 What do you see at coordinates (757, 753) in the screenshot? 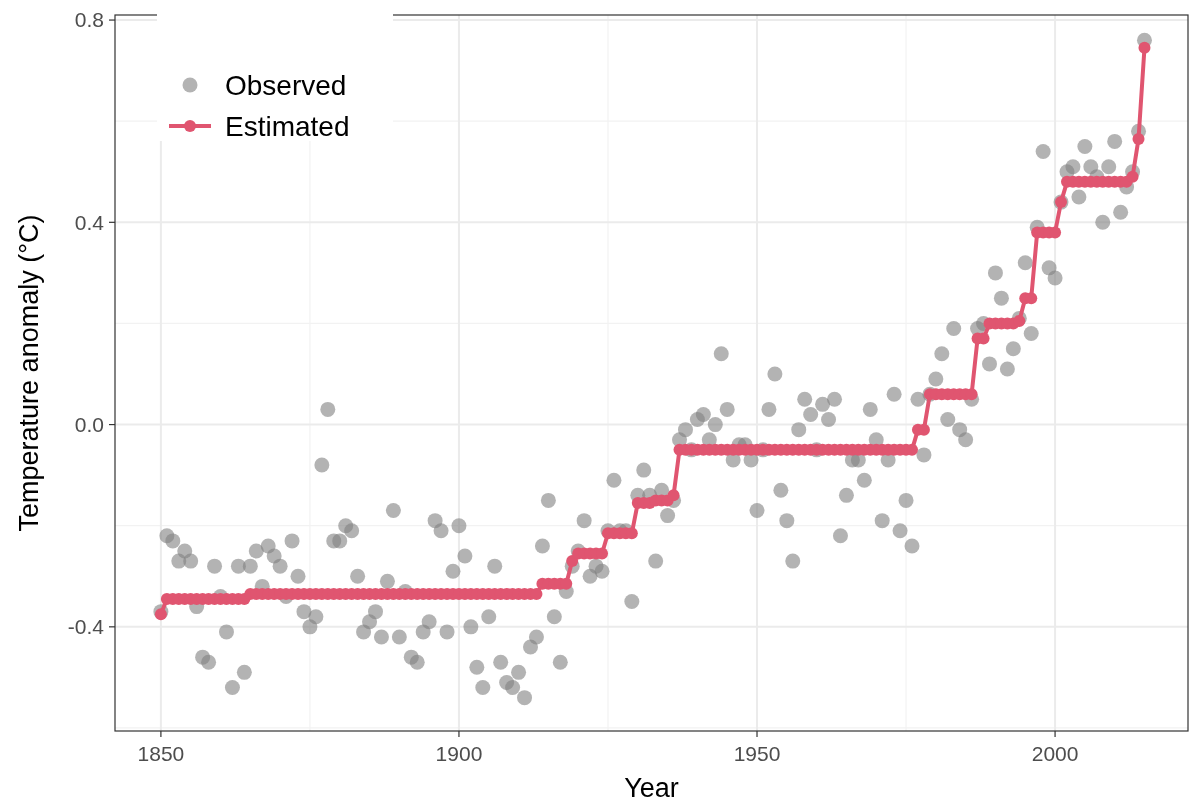
I see `x-tick-label: 1950` at bounding box center [757, 753].